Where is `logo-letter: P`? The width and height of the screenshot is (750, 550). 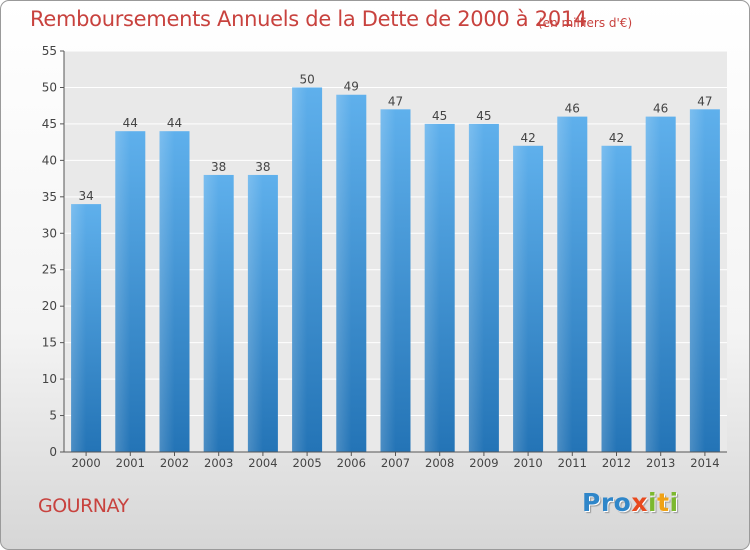
logo-letter: P is located at coordinates (591, 502).